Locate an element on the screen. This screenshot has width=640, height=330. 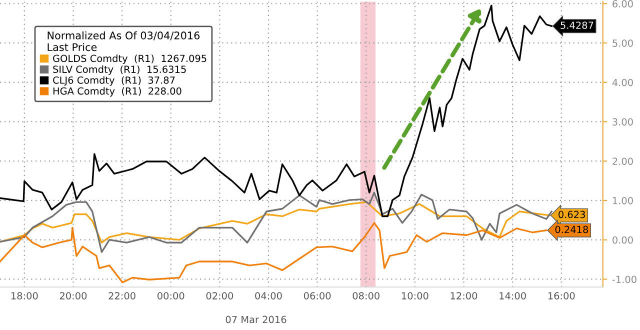
y-tick-label: -1.00 is located at coordinates (624, 280).